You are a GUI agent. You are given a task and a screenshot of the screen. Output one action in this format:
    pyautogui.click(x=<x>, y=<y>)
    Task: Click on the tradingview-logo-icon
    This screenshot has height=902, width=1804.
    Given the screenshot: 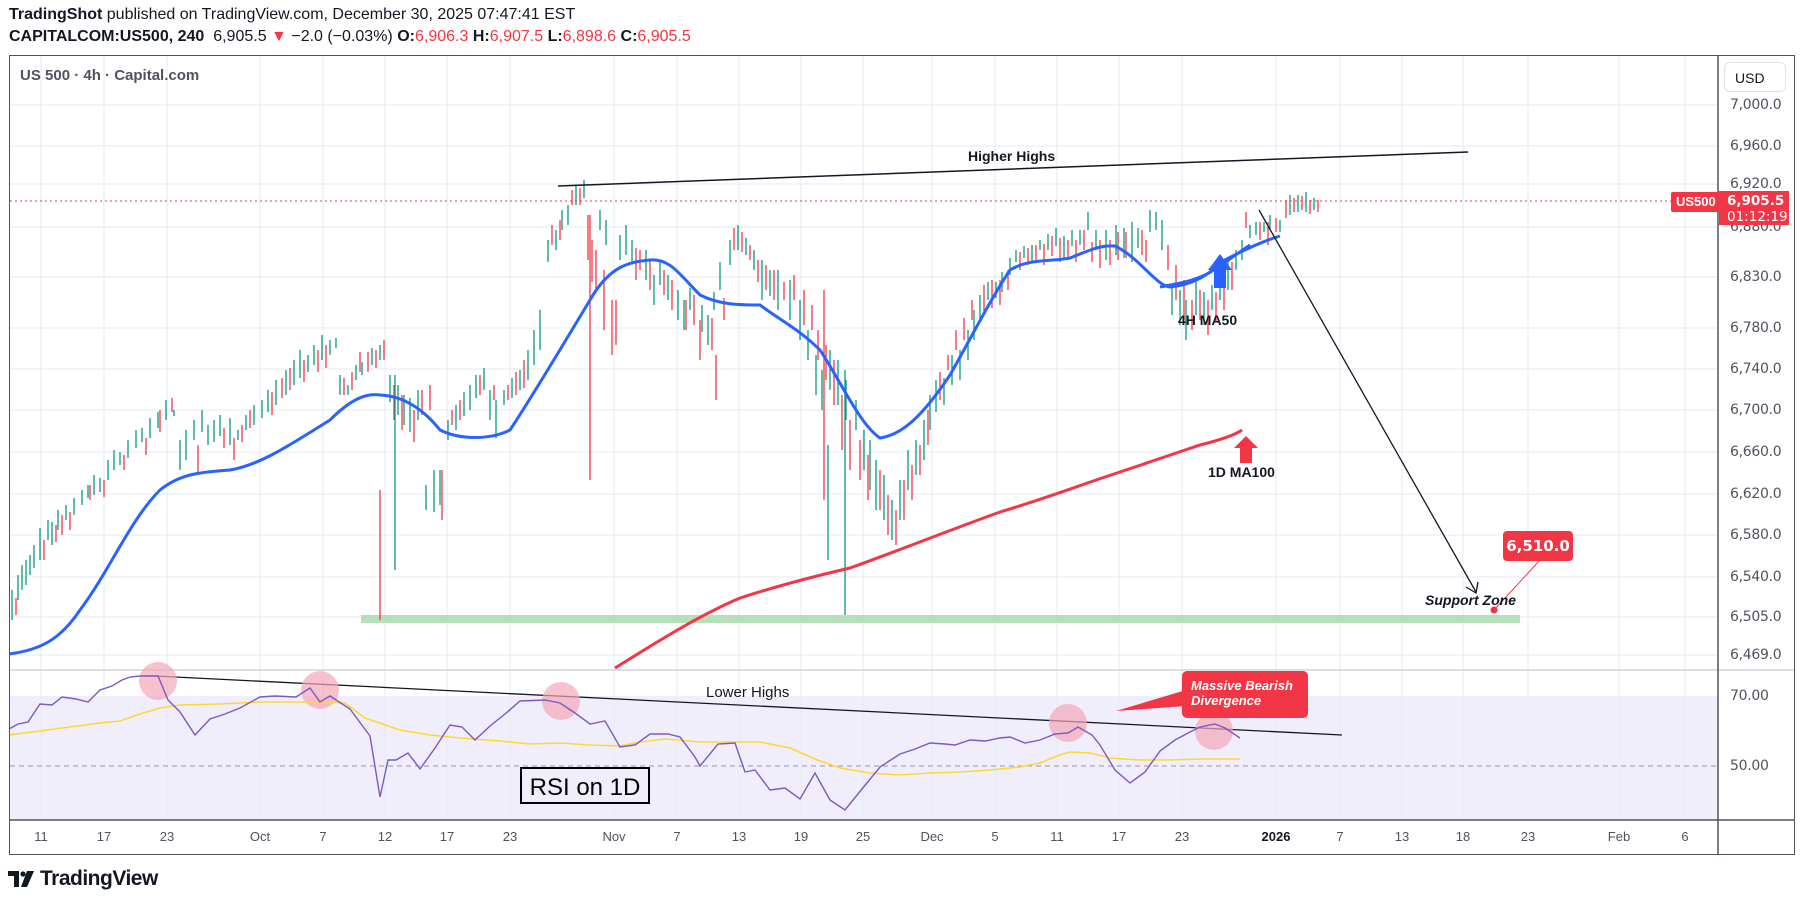 What is the action you would take?
    pyautogui.click(x=21, y=879)
    